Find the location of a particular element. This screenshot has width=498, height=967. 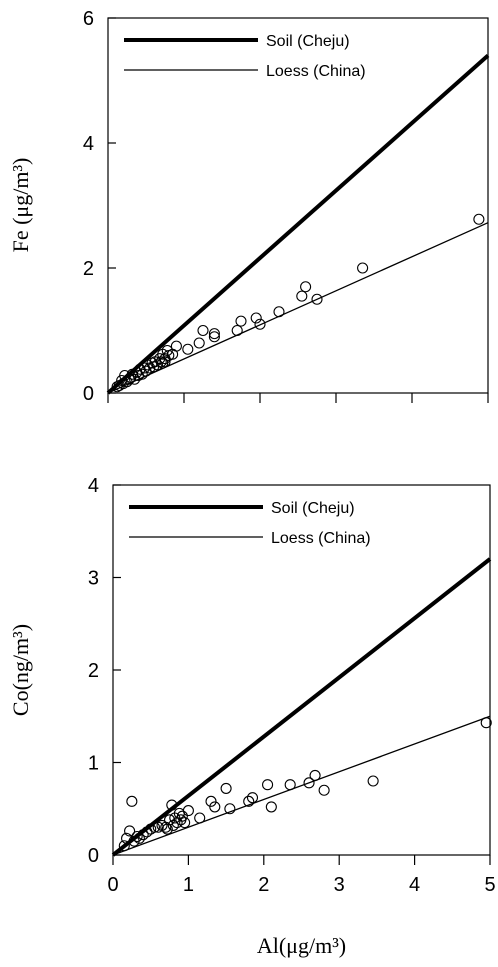

y-tick-label: 3 is located at coordinates (93, 579).